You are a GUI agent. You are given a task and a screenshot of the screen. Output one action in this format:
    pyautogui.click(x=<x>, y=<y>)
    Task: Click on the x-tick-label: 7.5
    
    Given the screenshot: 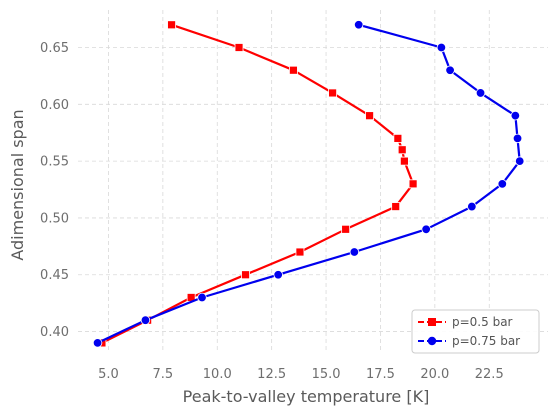 What is the action you would take?
    pyautogui.click(x=163, y=374)
    